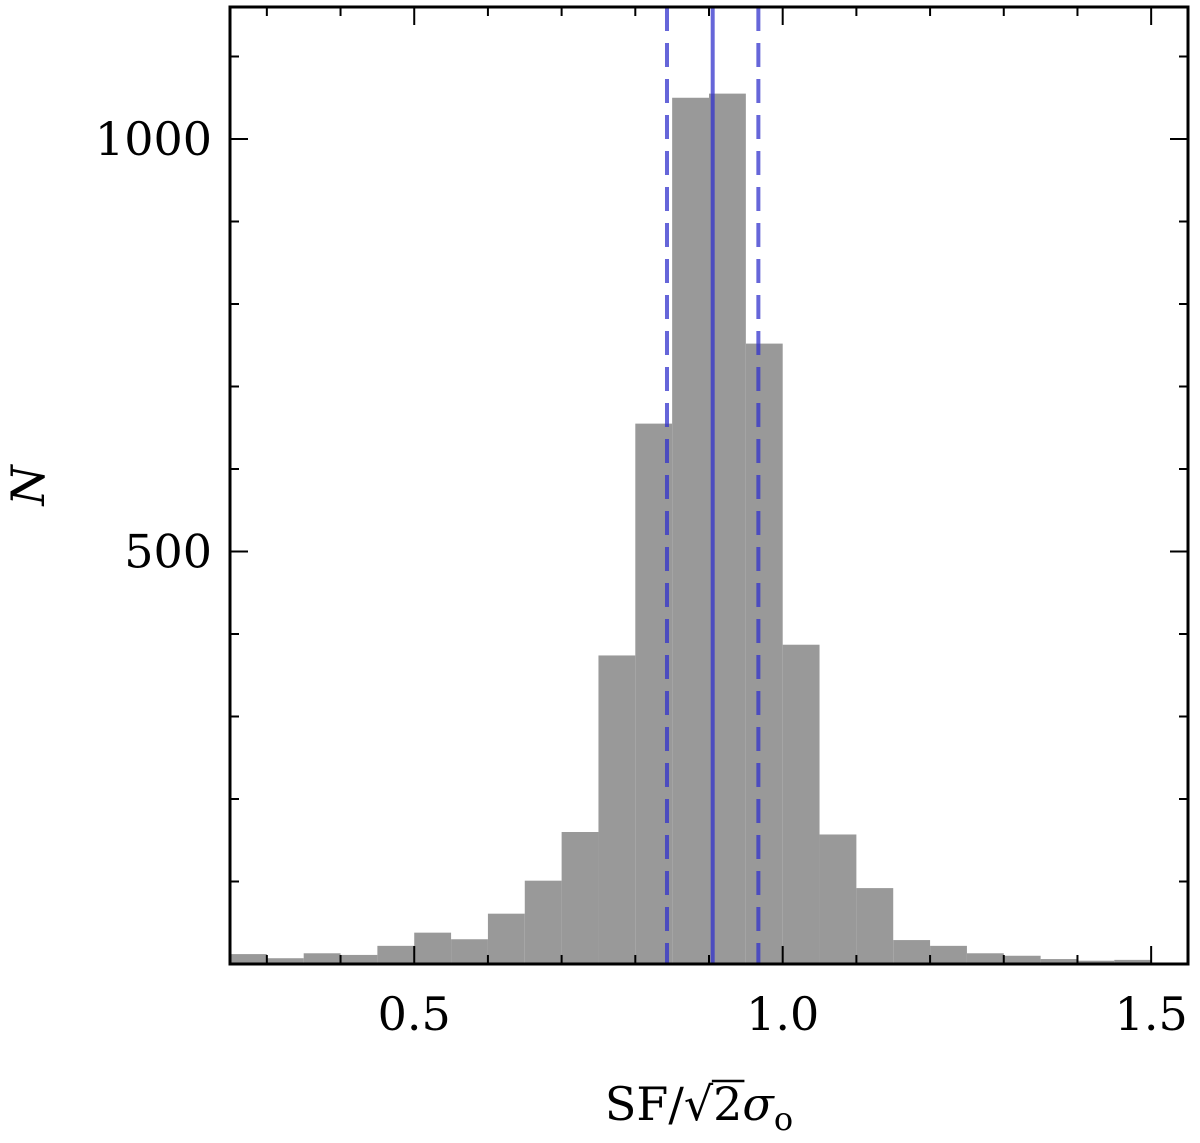  Describe the element at coordinates (727, 1104) in the screenshot. I see `x-label-radicand: 2` at that location.